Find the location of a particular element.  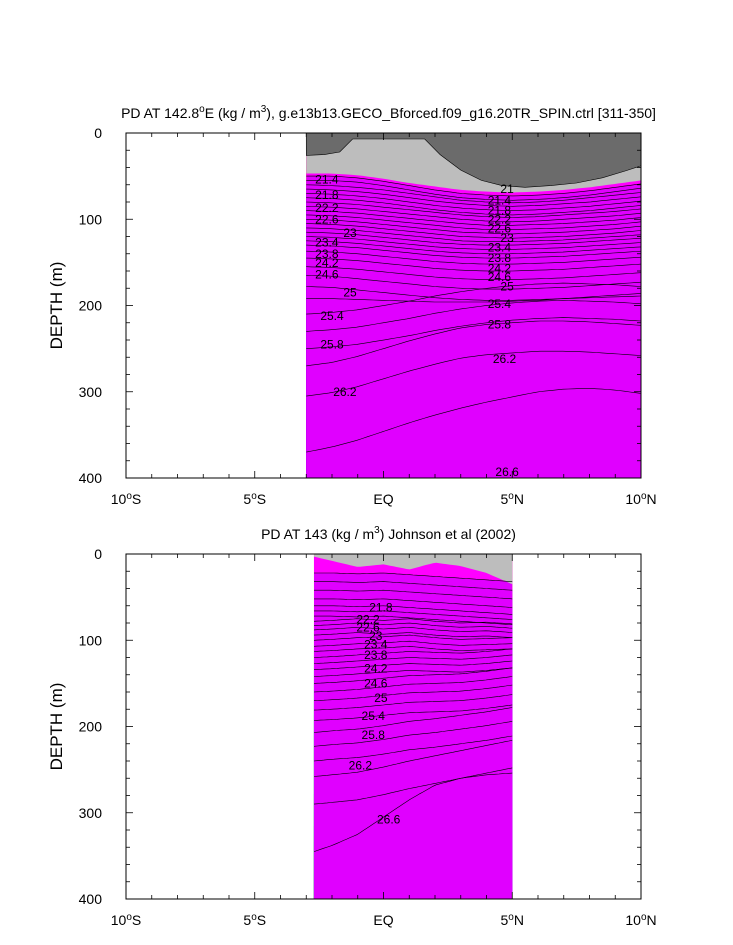

contour-label: 24.6 is located at coordinates (500, 277).